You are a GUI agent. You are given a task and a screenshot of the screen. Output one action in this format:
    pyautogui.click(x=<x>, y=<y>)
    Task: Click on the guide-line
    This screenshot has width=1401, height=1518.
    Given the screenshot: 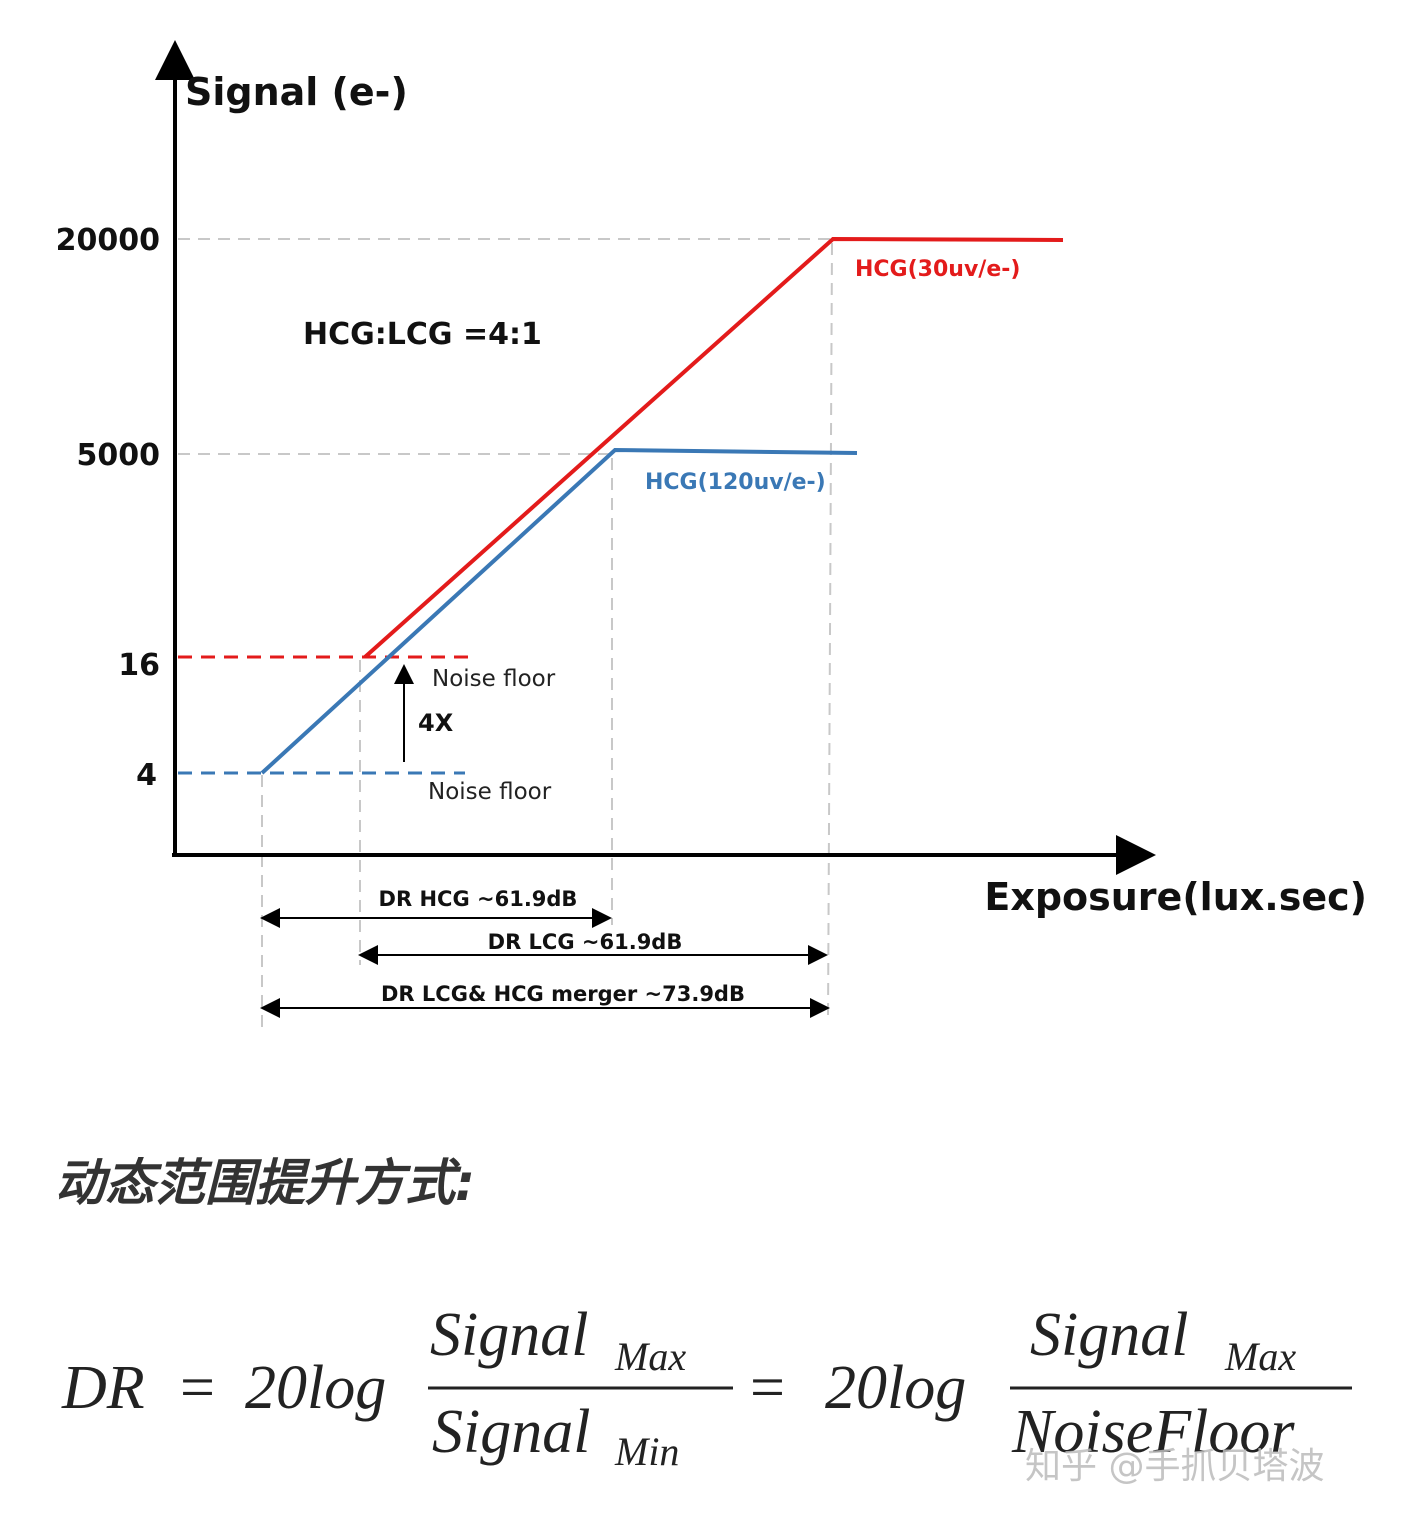 What is the action you would take?
    pyautogui.click(x=830, y=631)
    